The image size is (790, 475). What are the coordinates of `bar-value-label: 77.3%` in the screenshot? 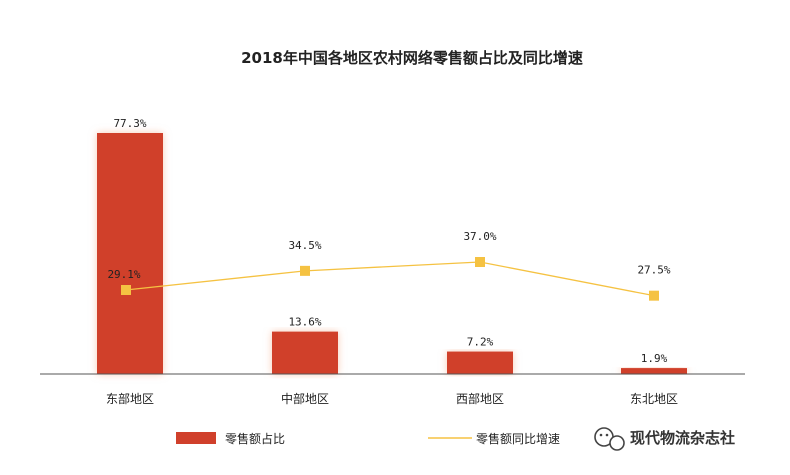 It's located at (129, 123).